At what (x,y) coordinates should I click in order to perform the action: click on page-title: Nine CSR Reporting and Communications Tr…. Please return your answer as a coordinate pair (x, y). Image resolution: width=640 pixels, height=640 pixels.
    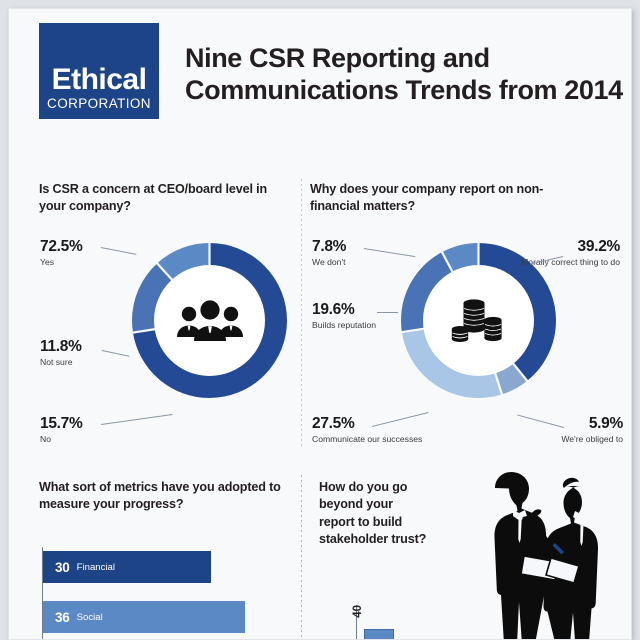
    Looking at the image, I should click on (404, 74).